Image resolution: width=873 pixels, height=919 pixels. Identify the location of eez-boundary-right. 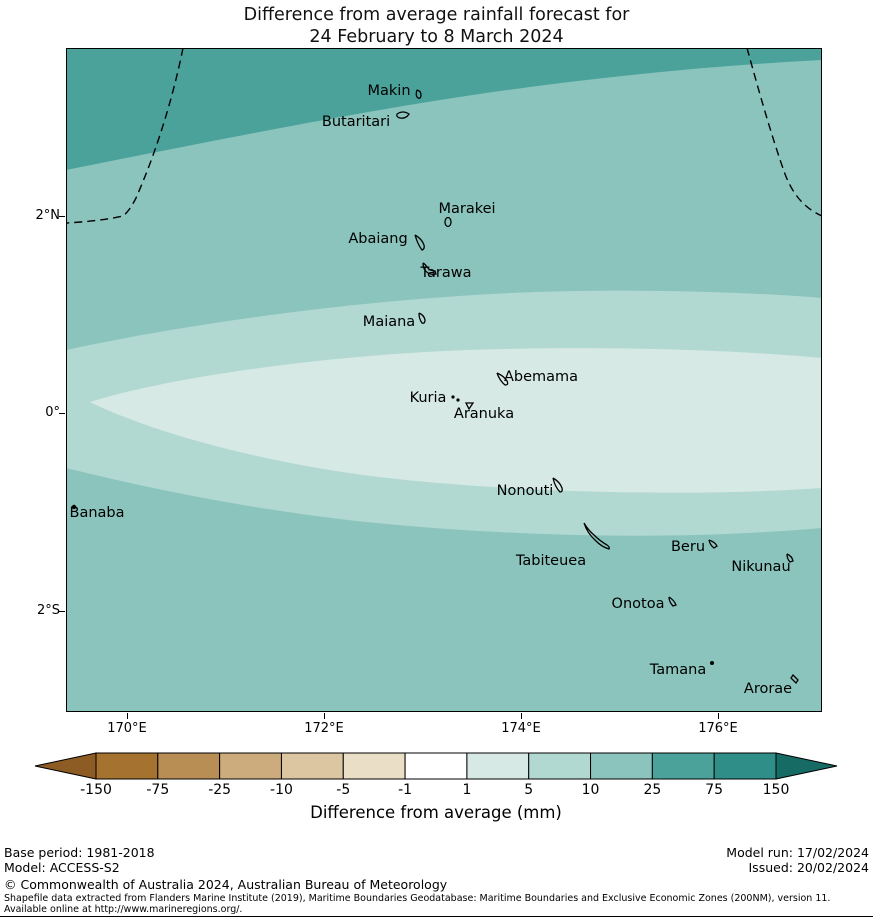
(784, 132).